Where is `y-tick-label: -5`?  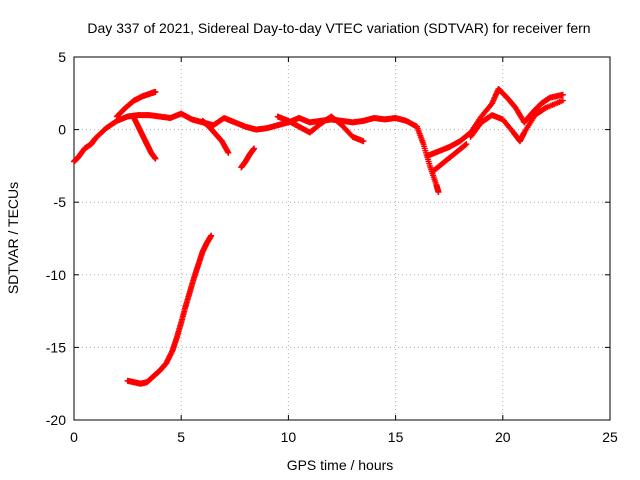 y-tick-label: -5 is located at coordinates (60, 202).